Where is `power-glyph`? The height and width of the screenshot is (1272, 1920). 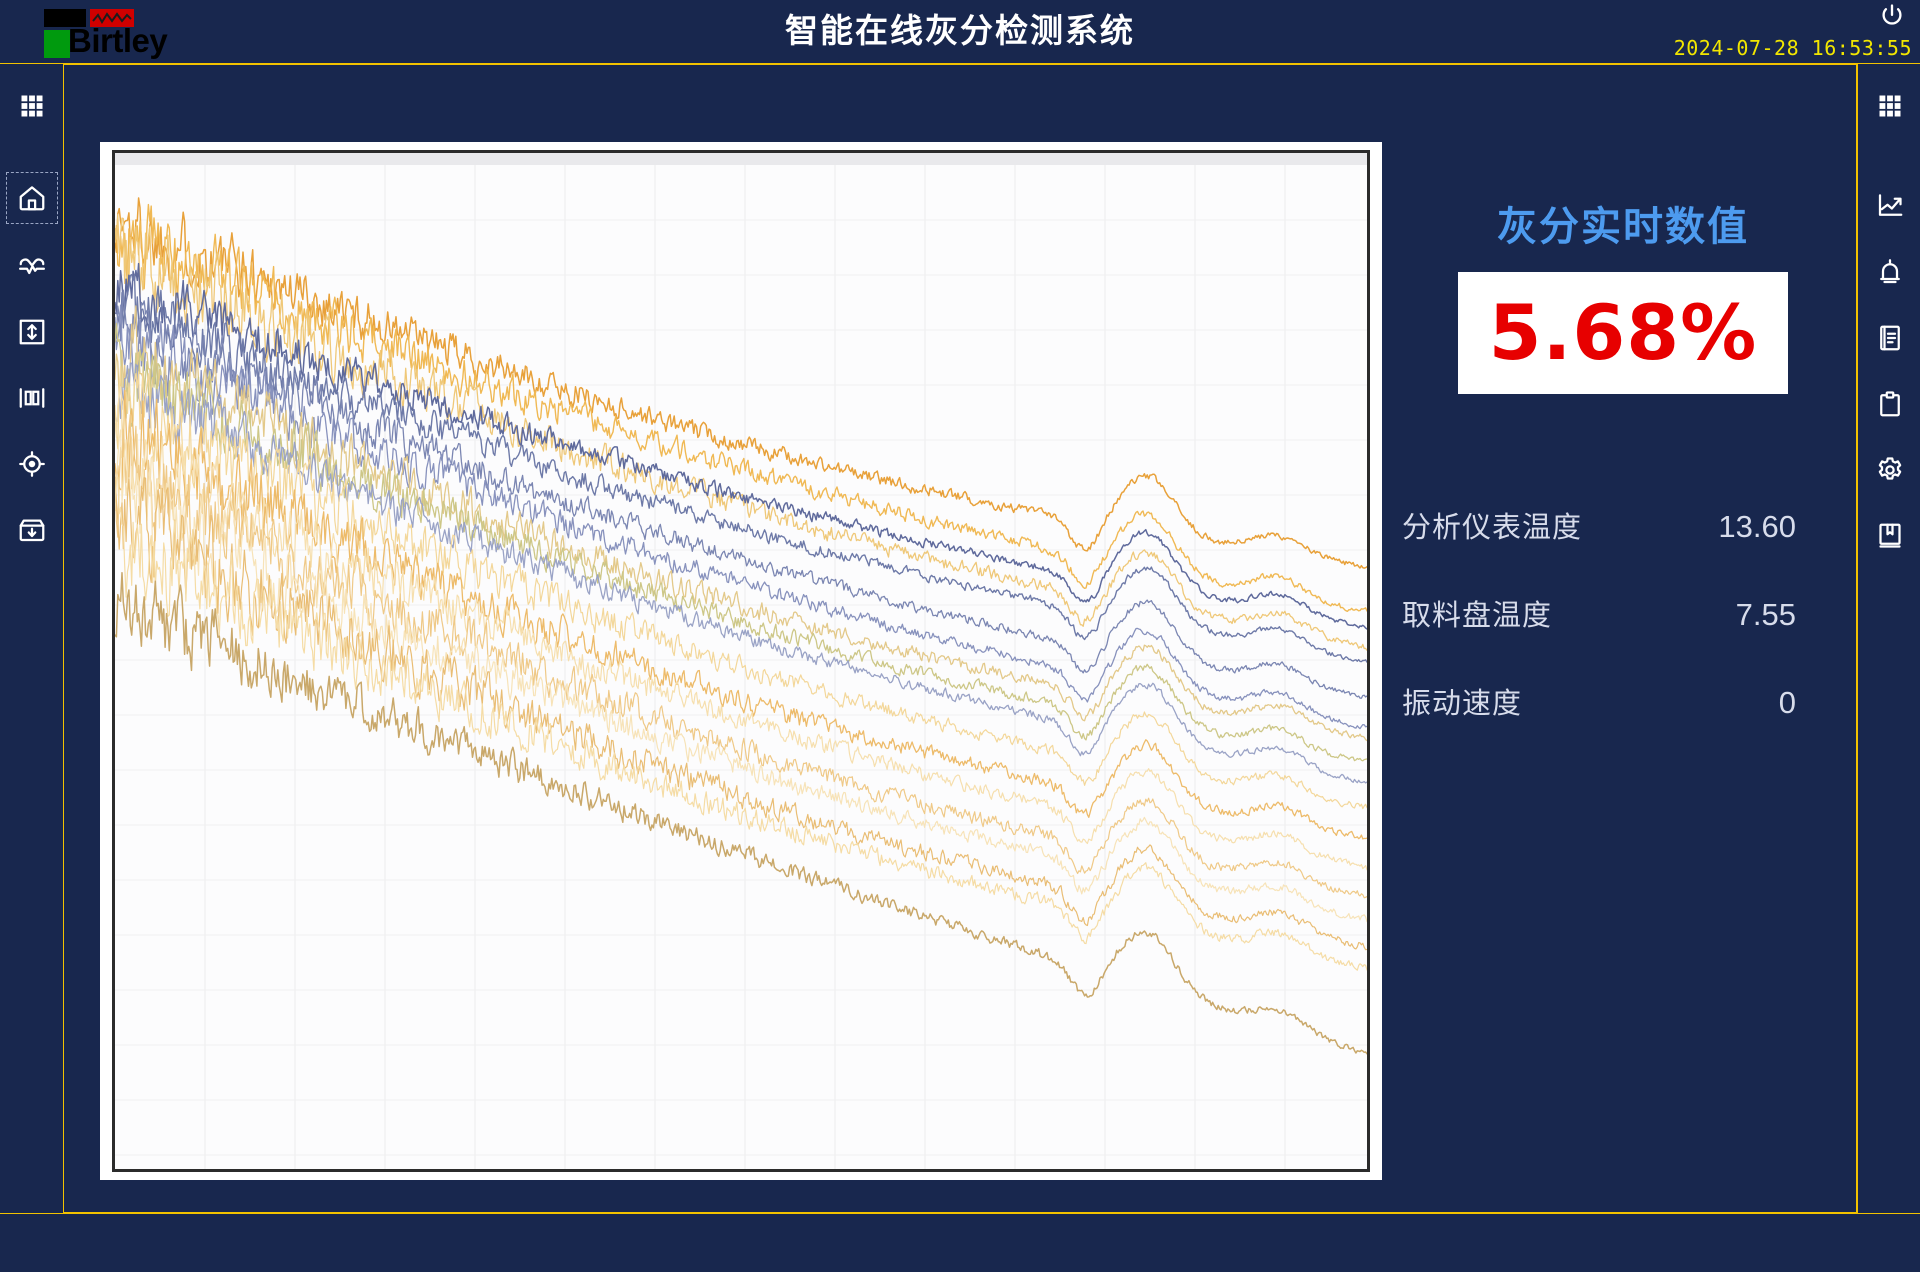
power-glyph is located at coordinates (1892, 14).